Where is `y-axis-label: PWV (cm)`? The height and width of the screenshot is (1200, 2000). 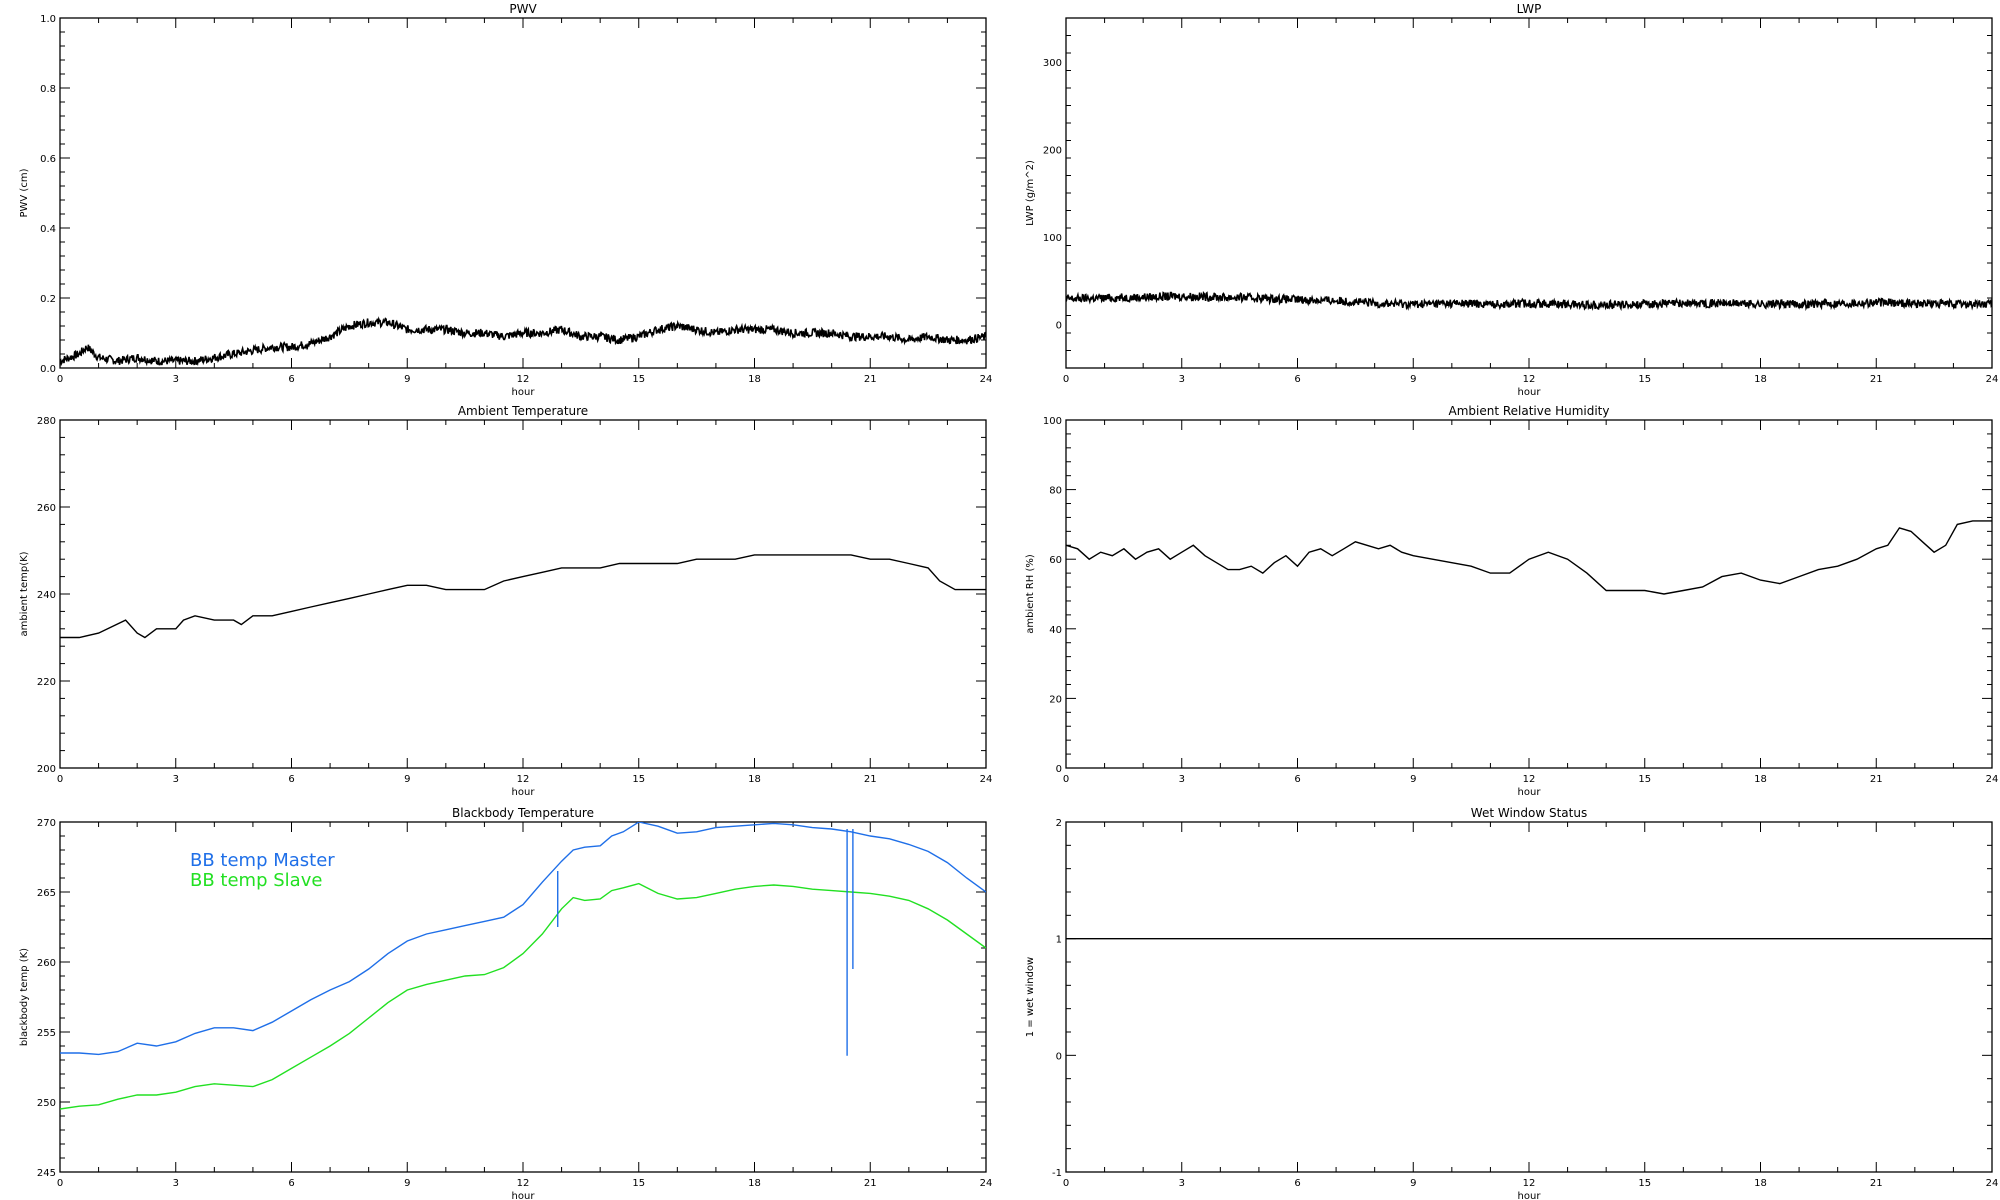
y-axis-label: PWV (cm) is located at coordinates (24, 192).